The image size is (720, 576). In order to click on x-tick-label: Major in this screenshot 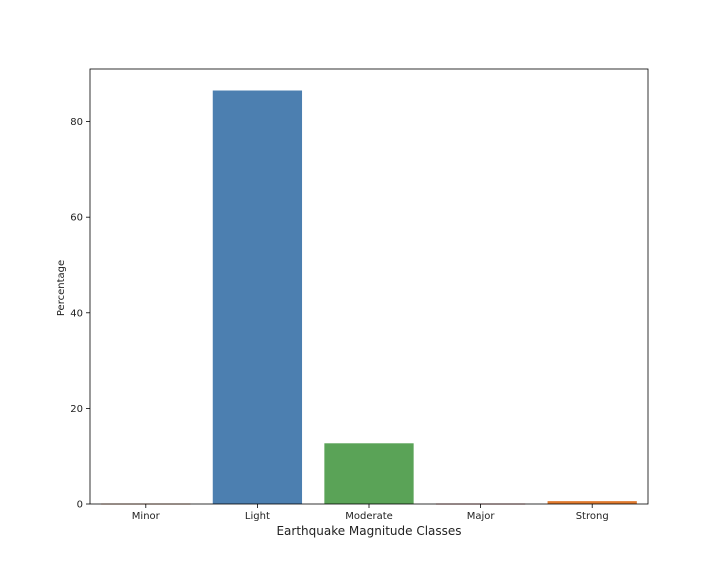, I will do `click(481, 516)`.